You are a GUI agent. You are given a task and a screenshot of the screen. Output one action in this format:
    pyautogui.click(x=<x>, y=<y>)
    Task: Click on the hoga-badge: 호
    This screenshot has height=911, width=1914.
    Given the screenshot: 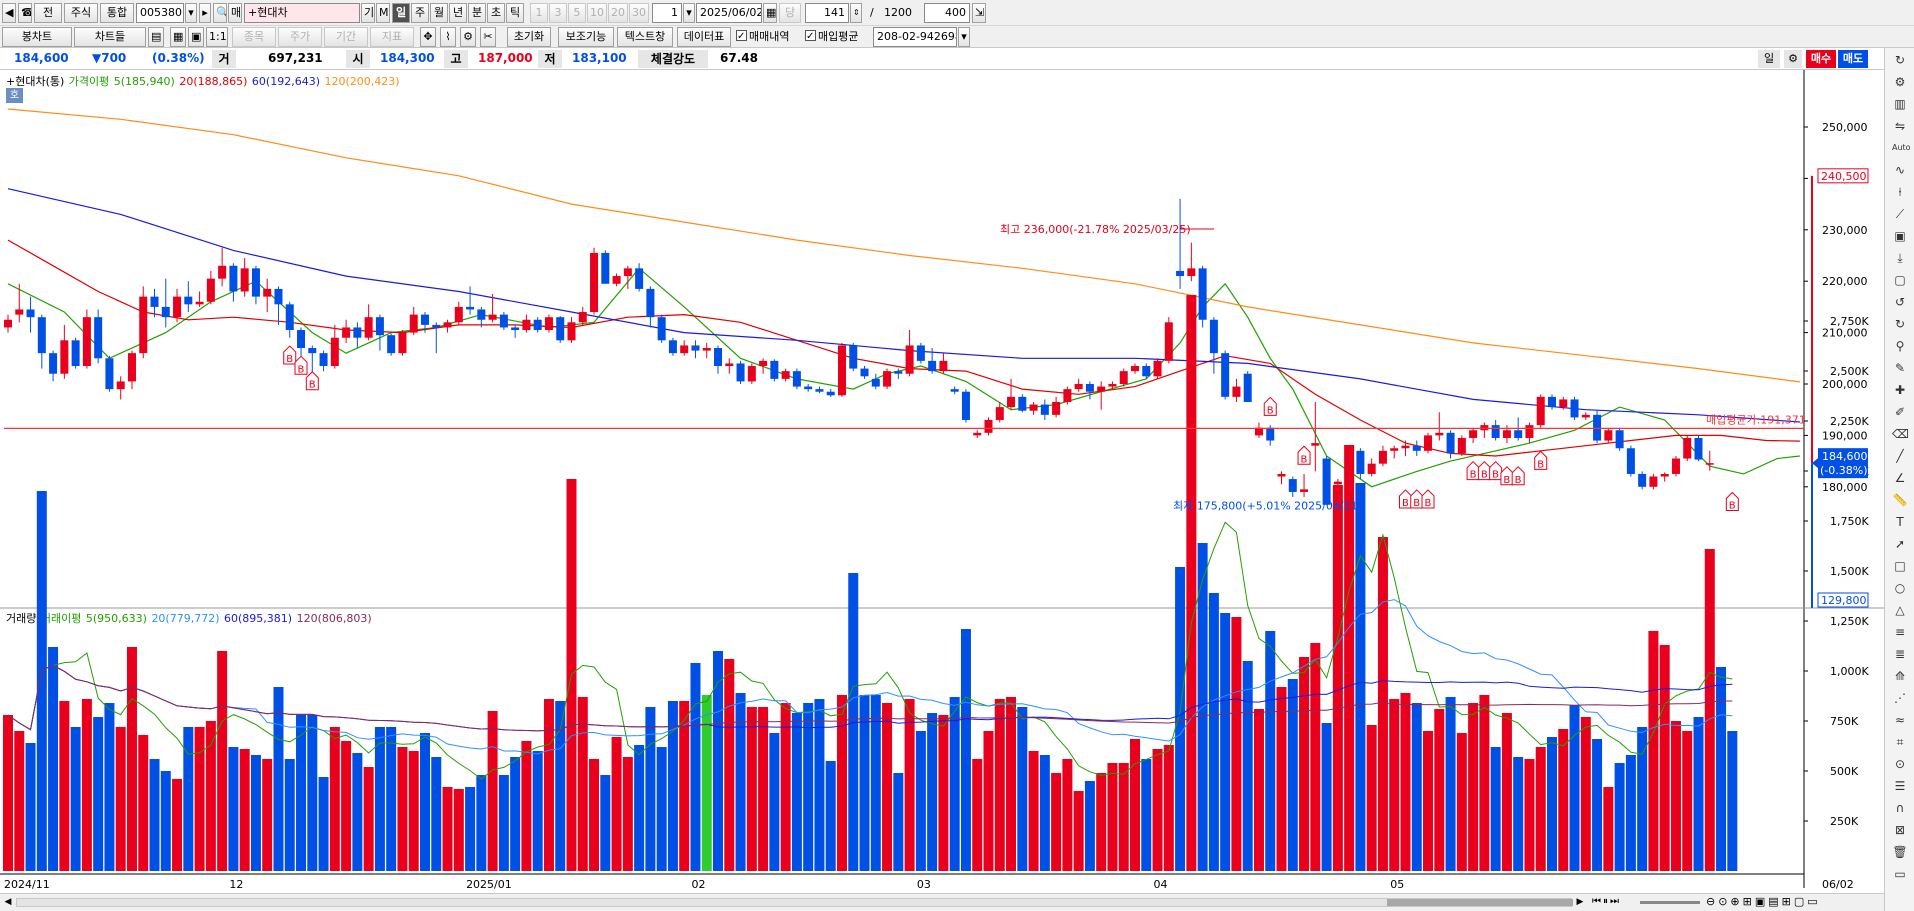 What is the action you would take?
    pyautogui.click(x=14, y=95)
    